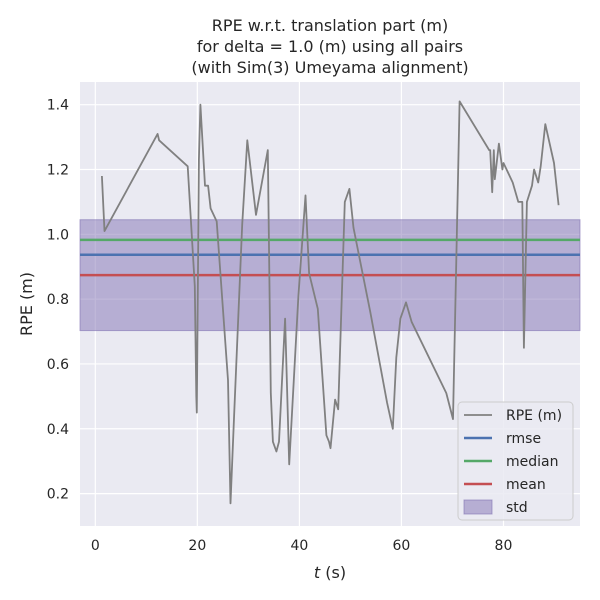 The image size is (600, 600). Describe the element at coordinates (526, 485) in the screenshot. I see `legend-label: mean` at that location.